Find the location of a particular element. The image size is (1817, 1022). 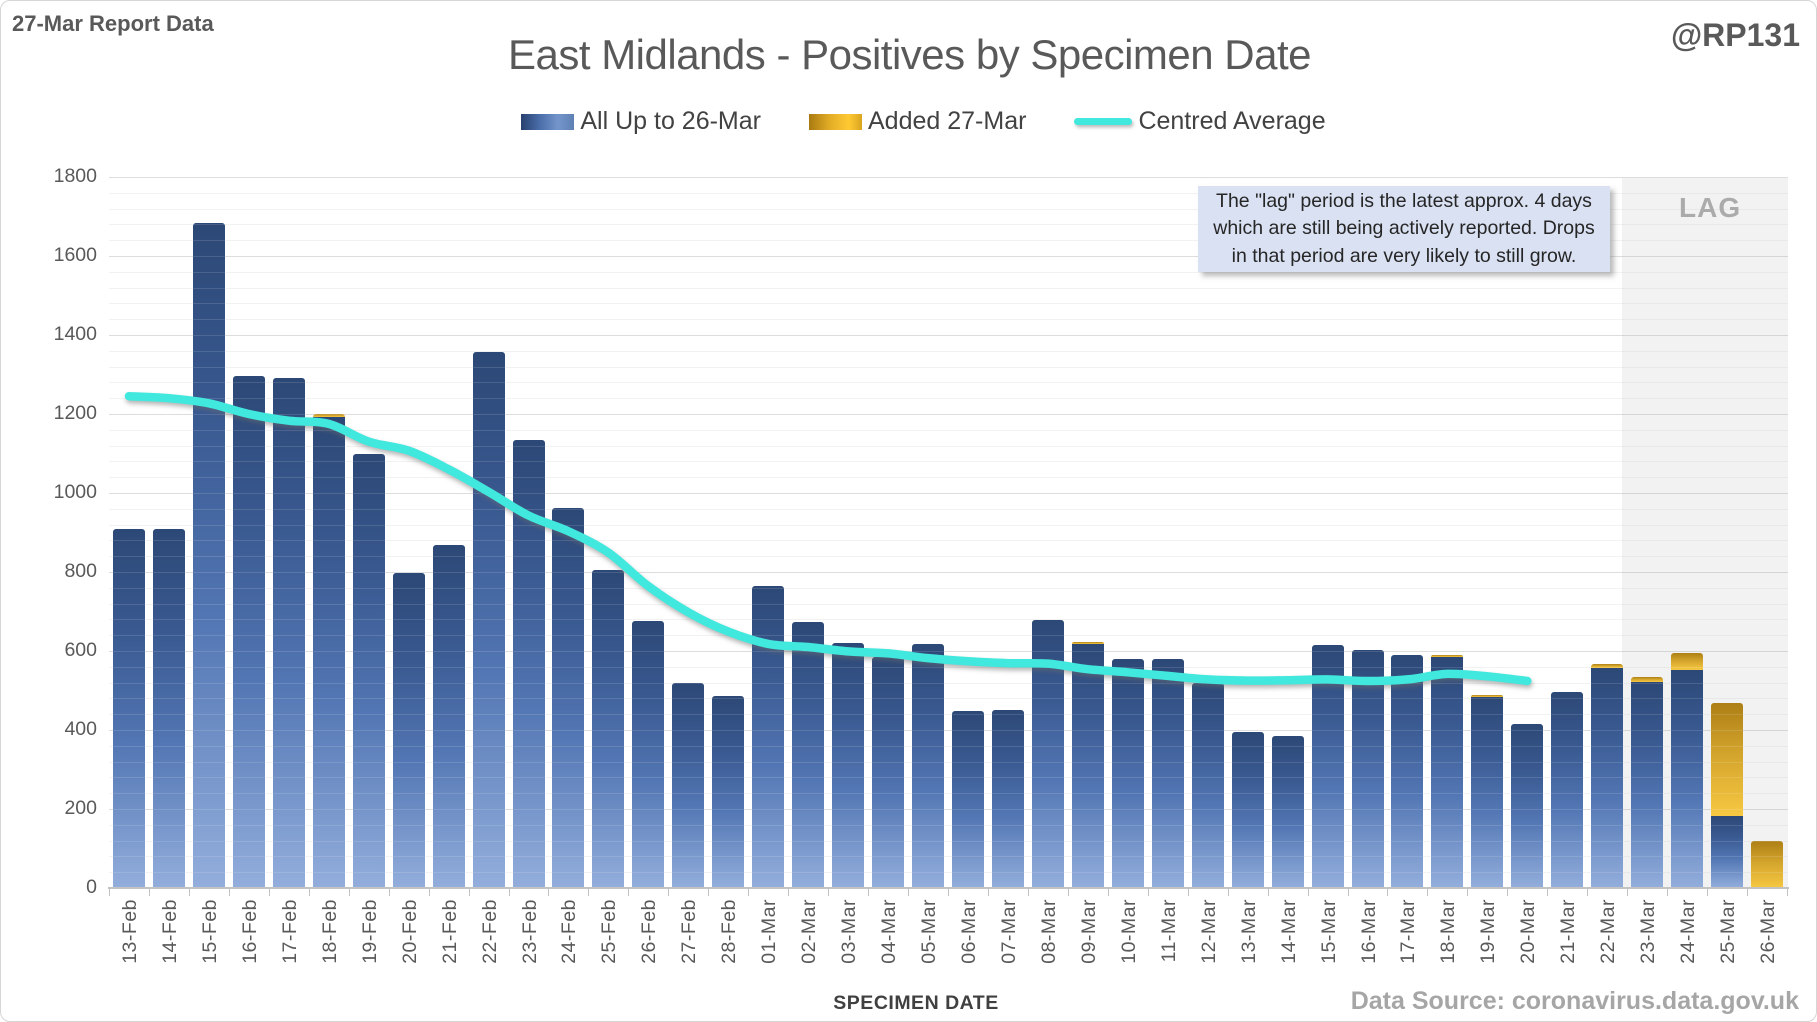

x-axis-label-08-Mar: 08-Mar is located at coordinates (1048, 931).